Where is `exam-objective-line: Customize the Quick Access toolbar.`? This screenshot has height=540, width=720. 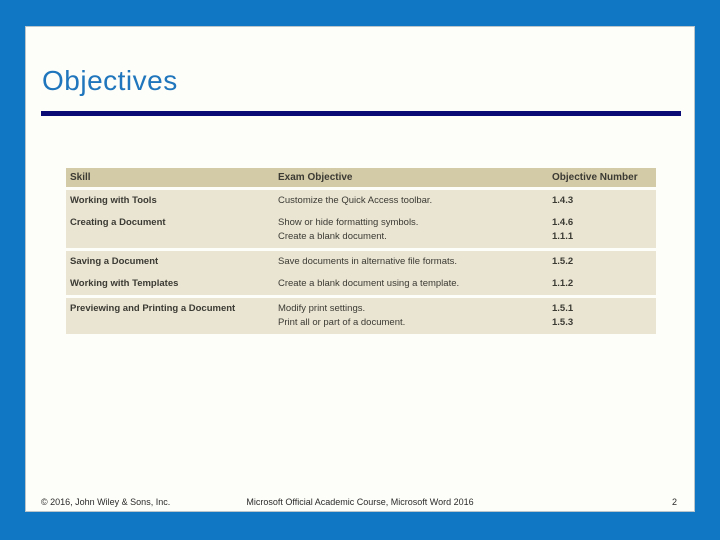 exam-objective-line: Customize the Quick Access toolbar. is located at coordinates (355, 200).